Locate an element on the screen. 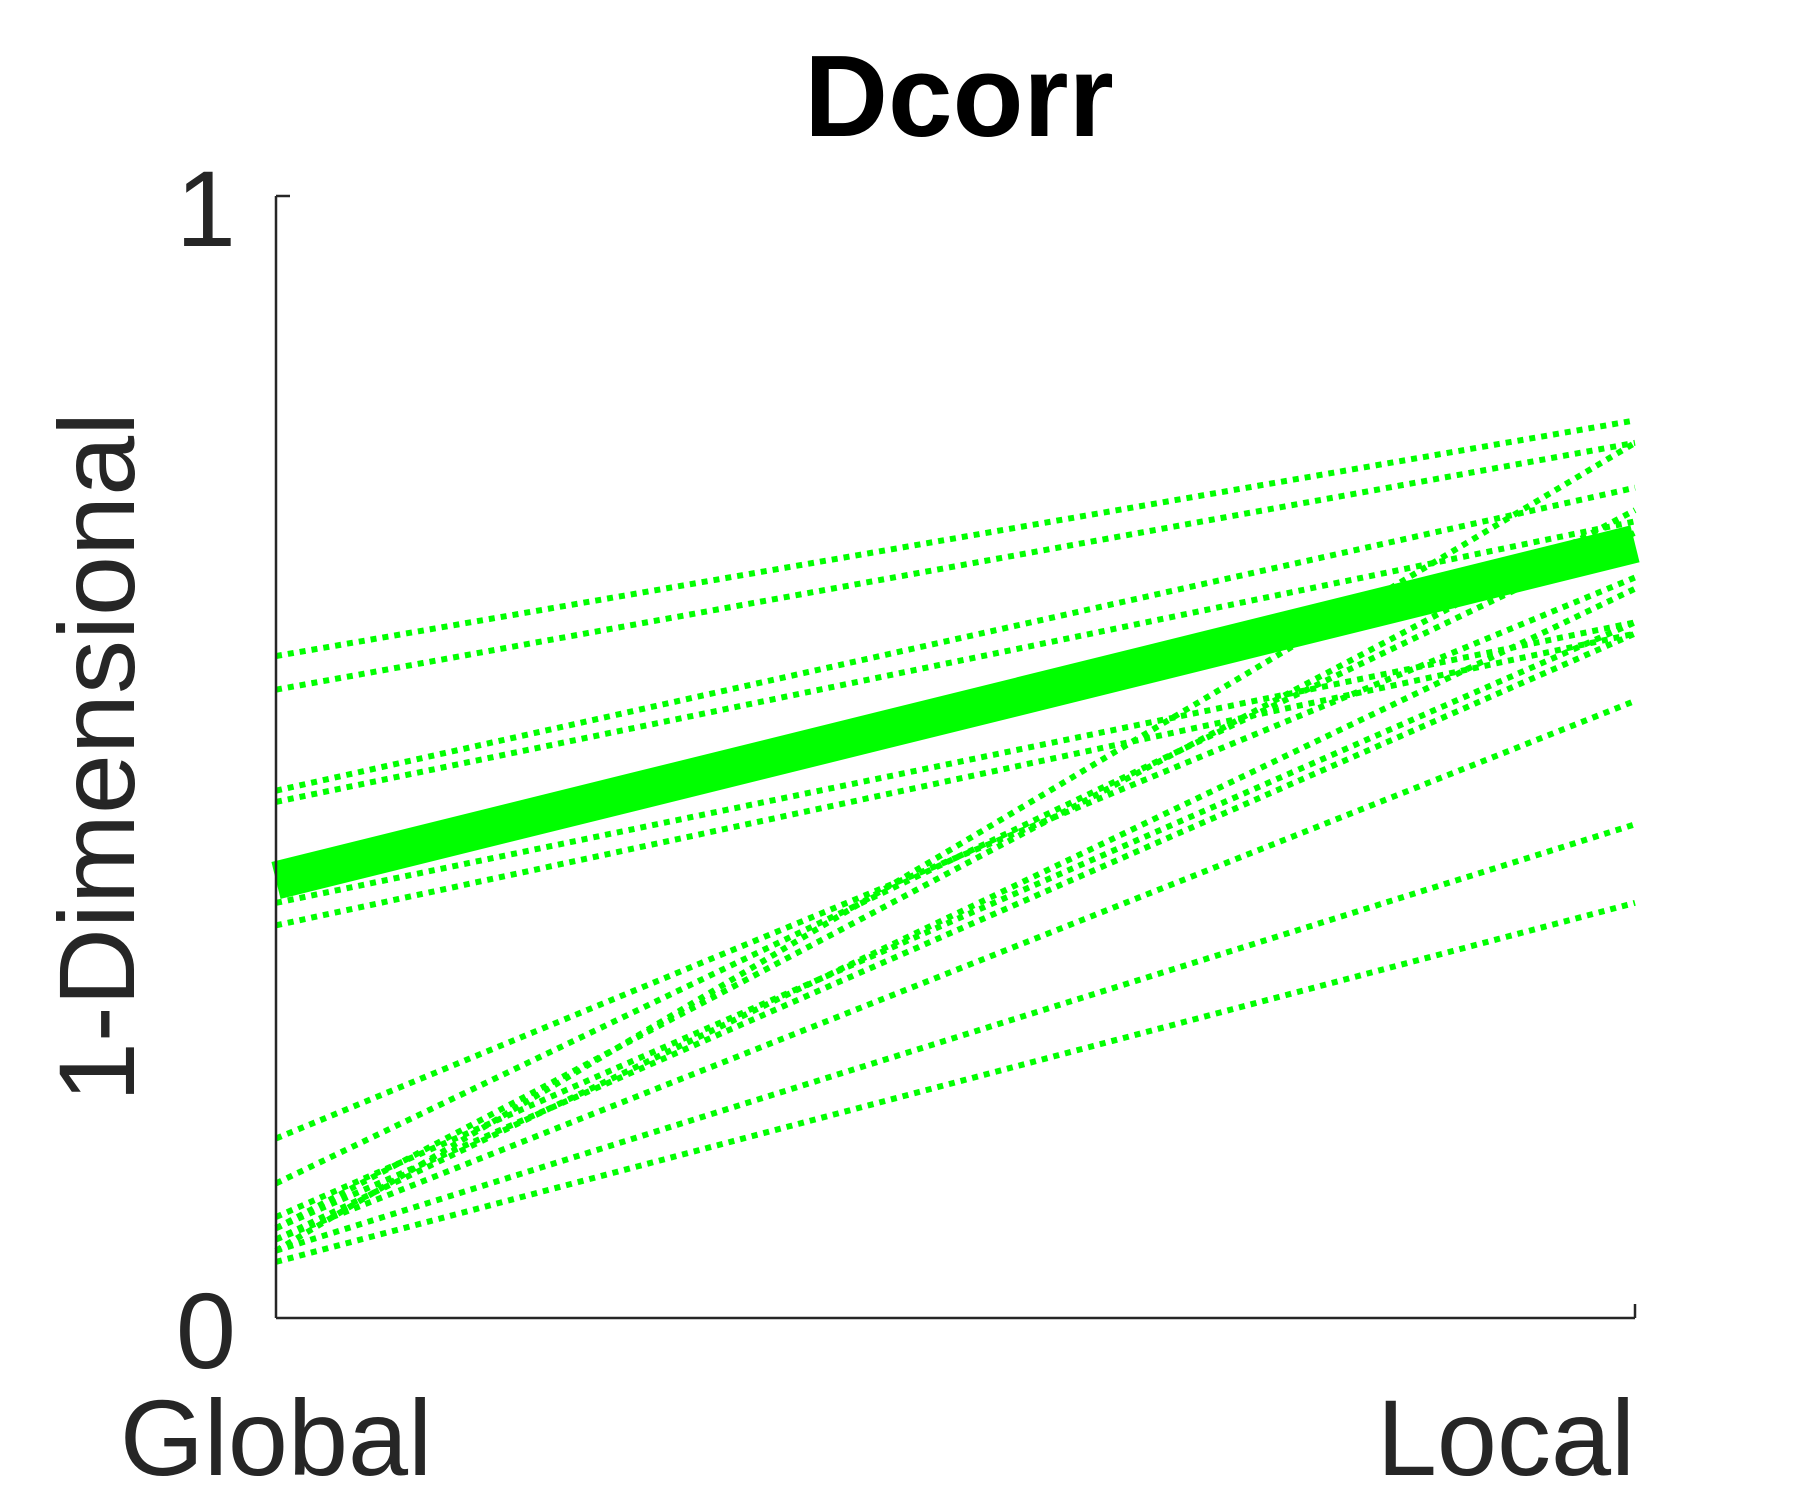  chart-title: Dcorr is located at coordinates (958, 96).